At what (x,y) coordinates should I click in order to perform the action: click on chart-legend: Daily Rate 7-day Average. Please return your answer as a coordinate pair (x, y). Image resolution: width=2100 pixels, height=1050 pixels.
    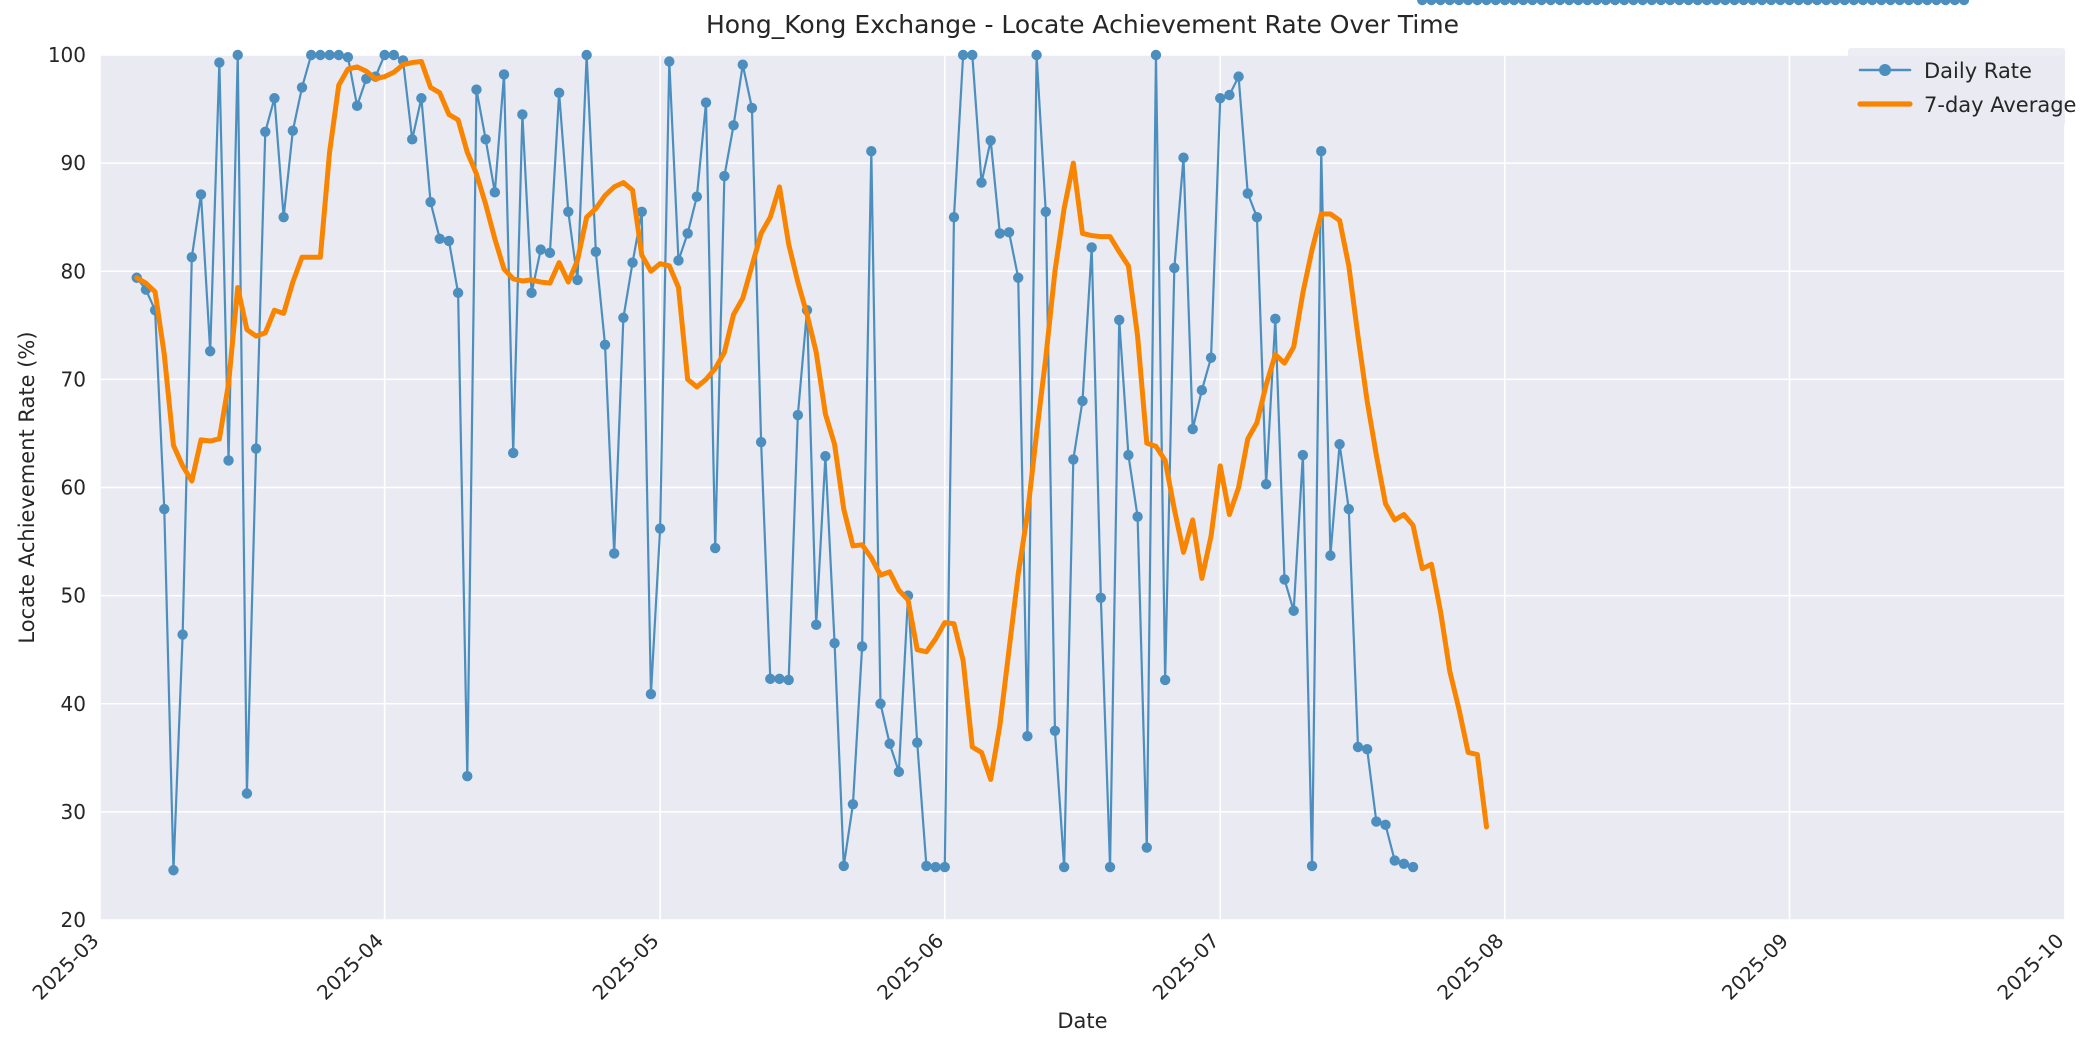
    Looking at the image, I should click on (1962, 87).